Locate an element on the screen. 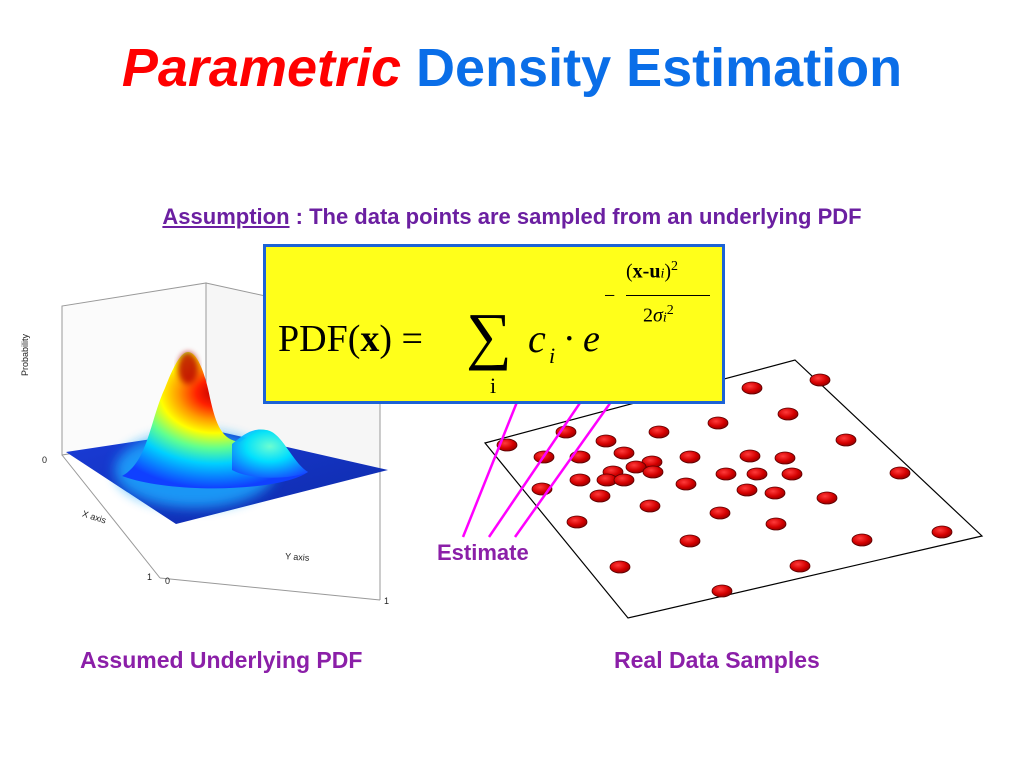 The width and height of the screenshot is (1024, 768). exp-minus: − is located at coordinates (610, 296).